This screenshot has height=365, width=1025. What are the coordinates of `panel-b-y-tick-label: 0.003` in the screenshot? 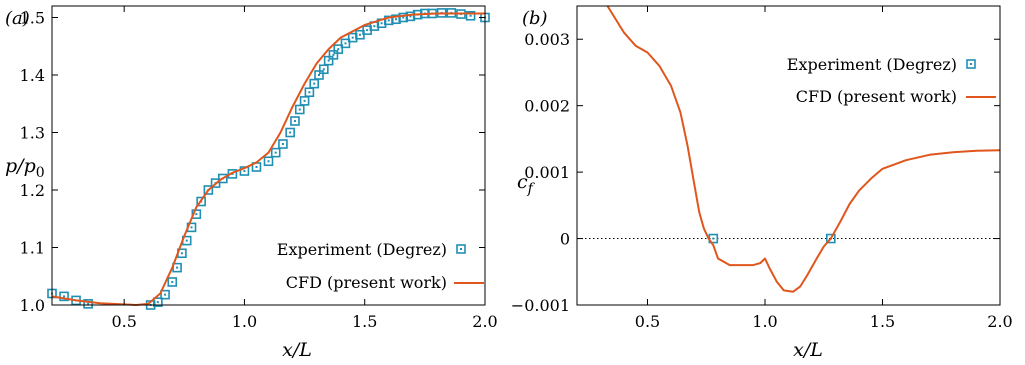 It's located at (547, 39).